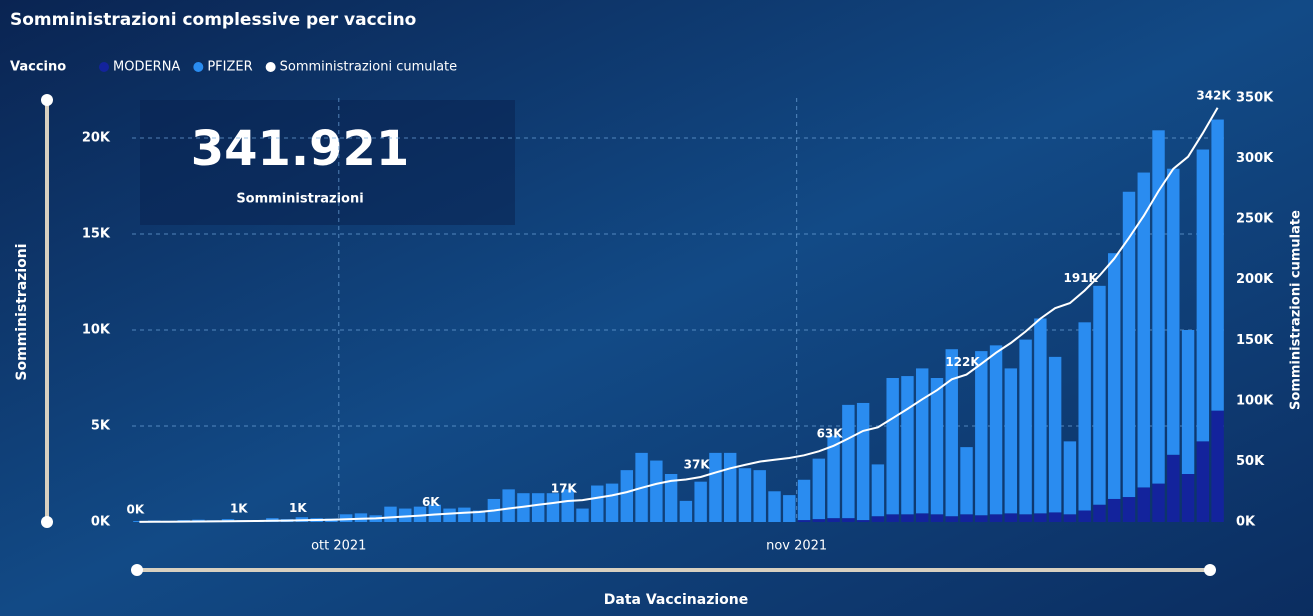  Describe the element at coordinates (136, 509) in the screenshot. I see `data-label: 0K` at that location.